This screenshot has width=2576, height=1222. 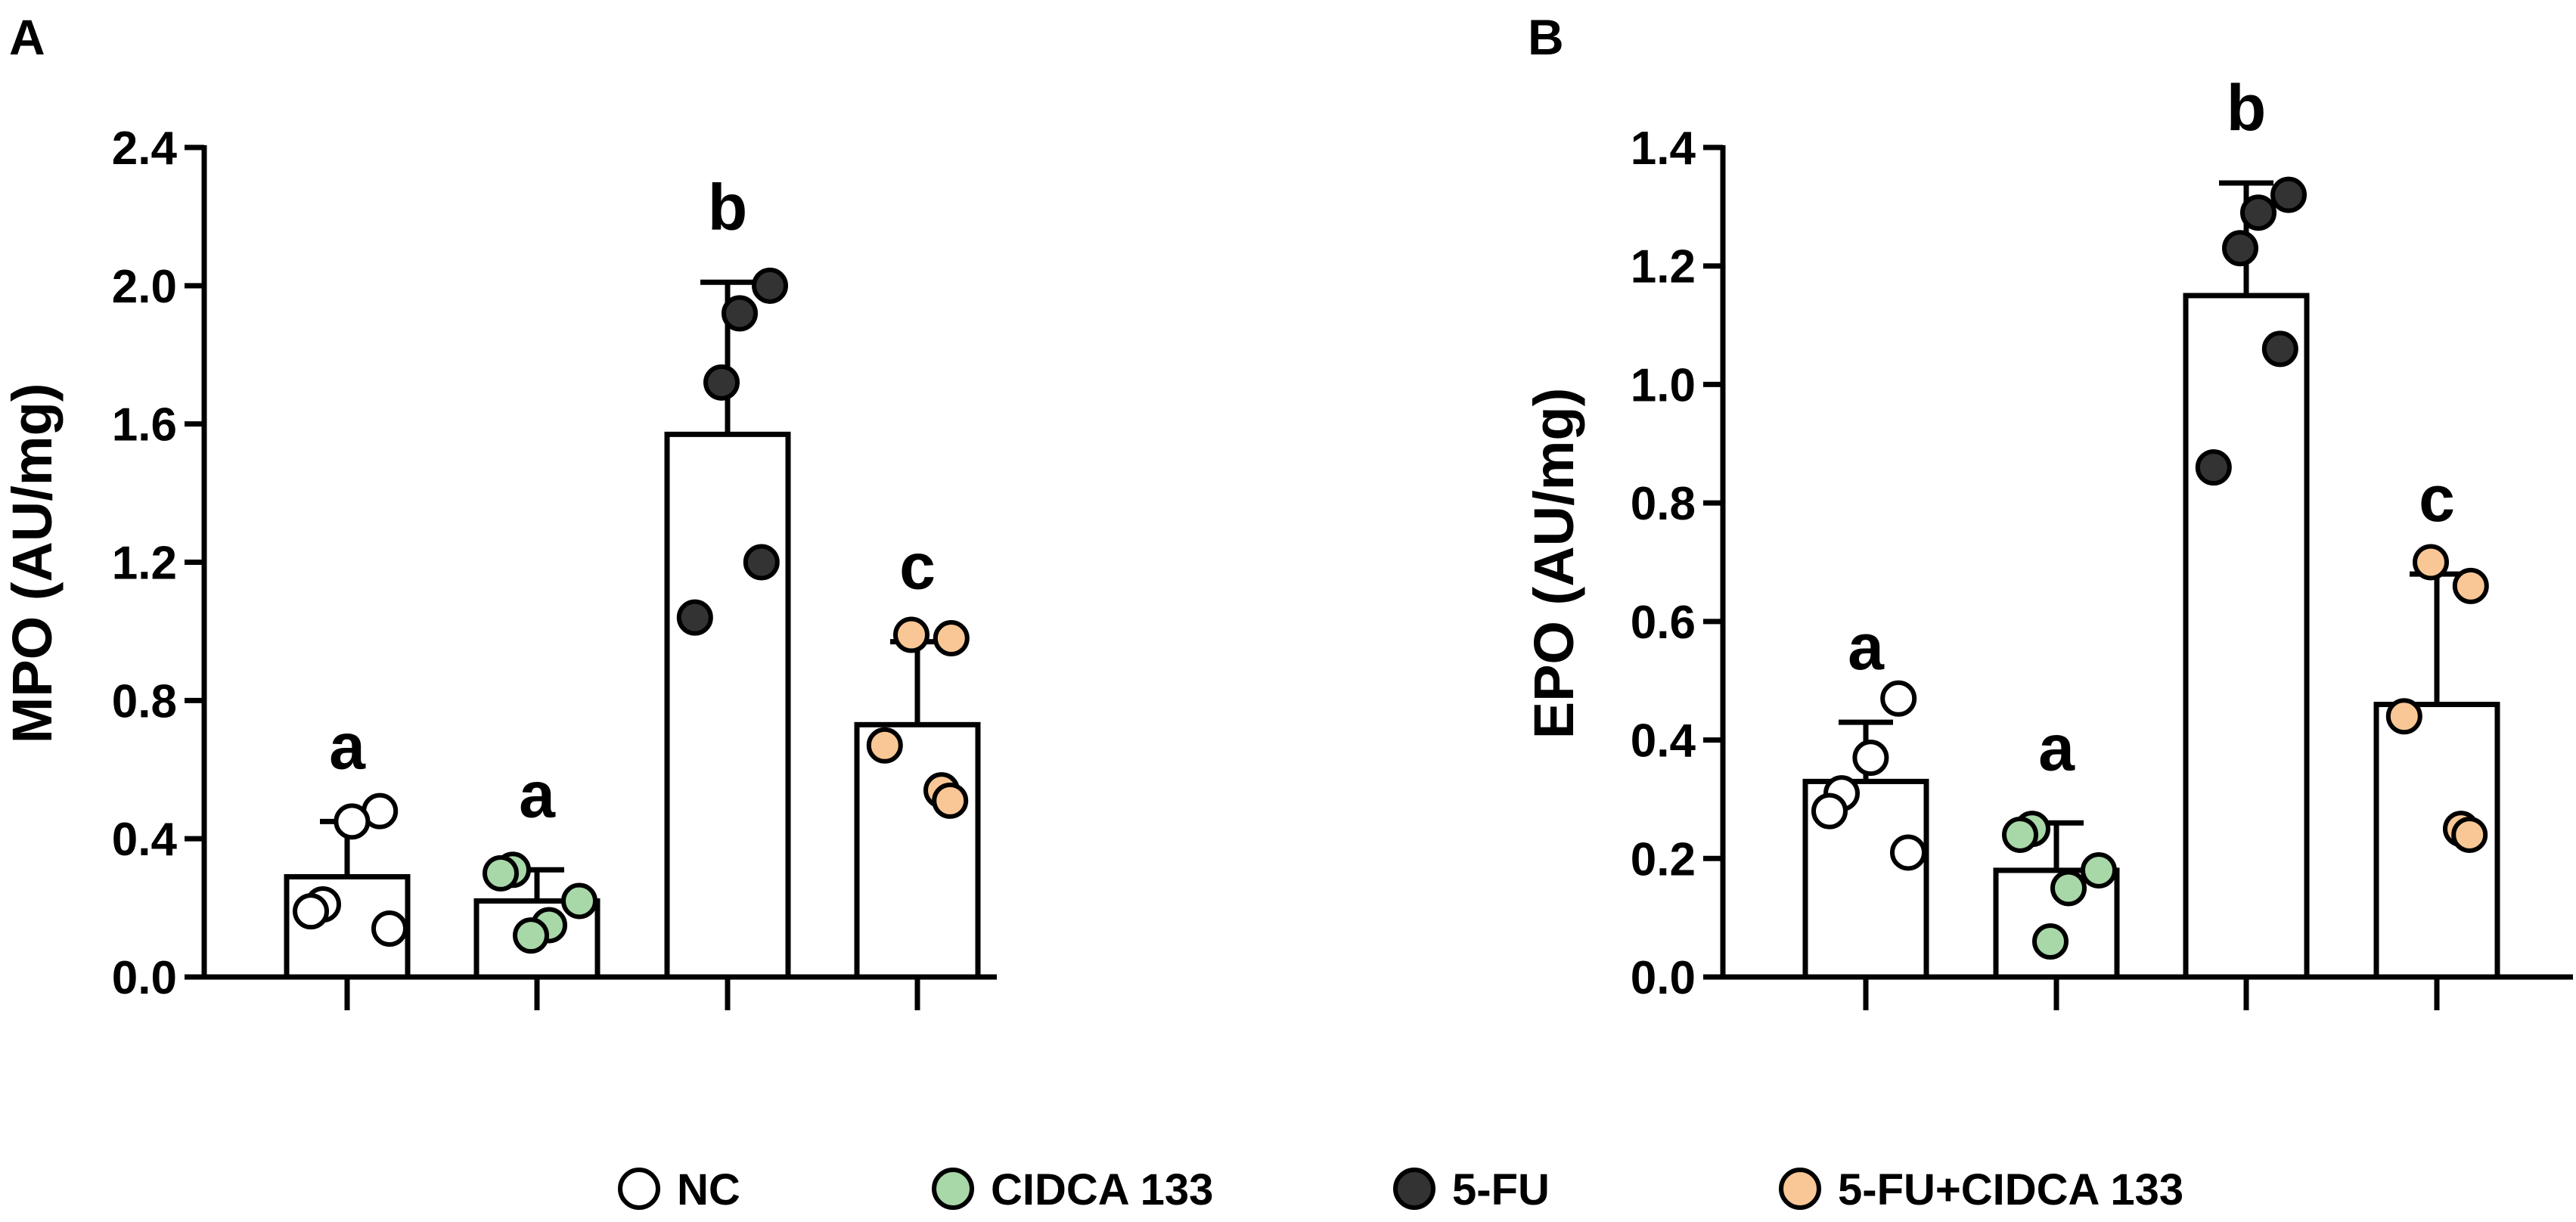 I want to click on y-axis-title: MPO (AU/mg), so click(x=32, y=563).